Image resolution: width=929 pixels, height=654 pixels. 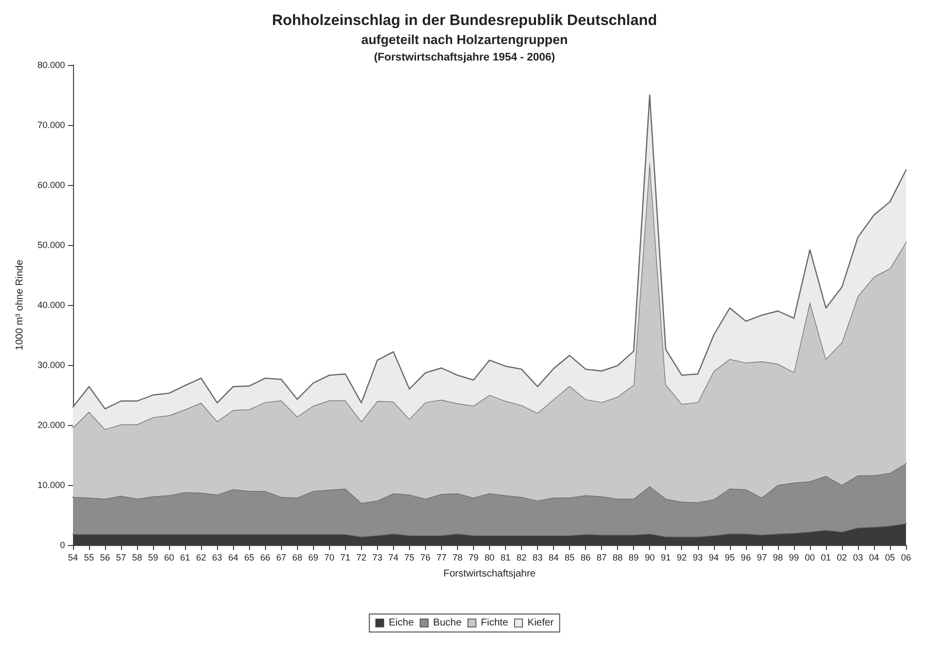 I want to click on x-tick-label: 92, so click(x=681, y=557).